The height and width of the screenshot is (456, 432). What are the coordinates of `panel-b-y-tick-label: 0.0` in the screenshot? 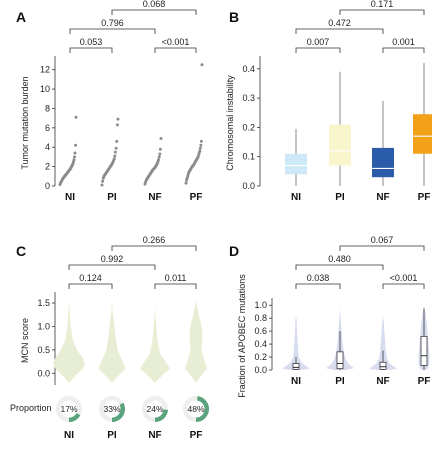 It's located at (248, 186).